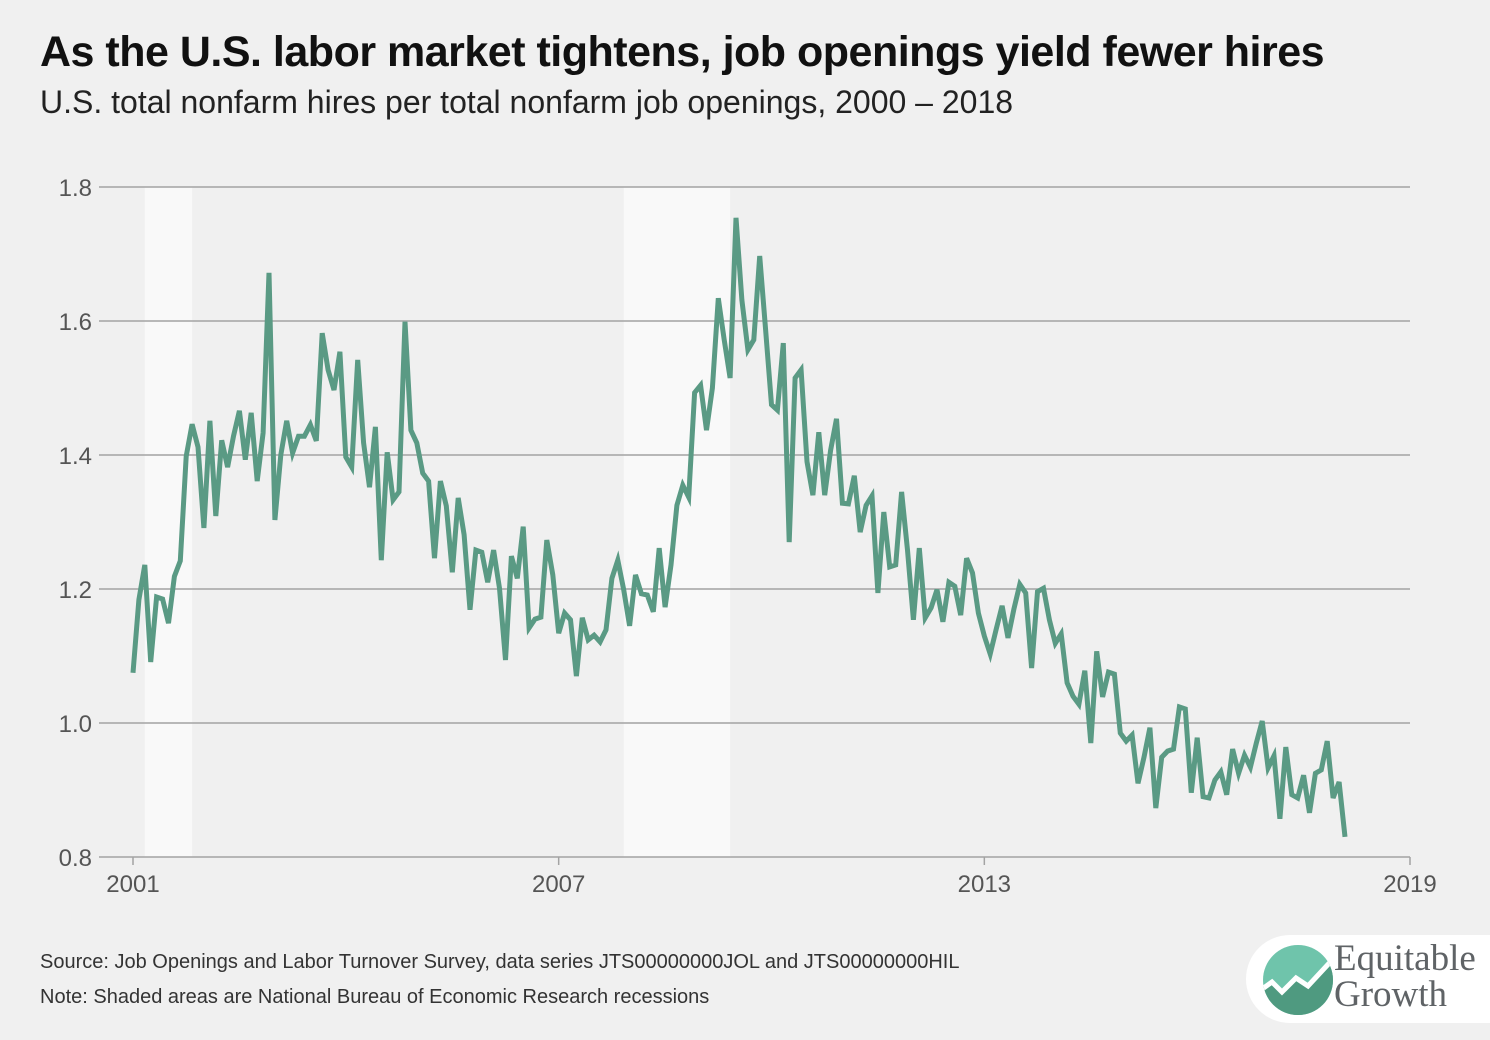  I want to click on logo-text: Equitable Growth, so click(1405, 976).